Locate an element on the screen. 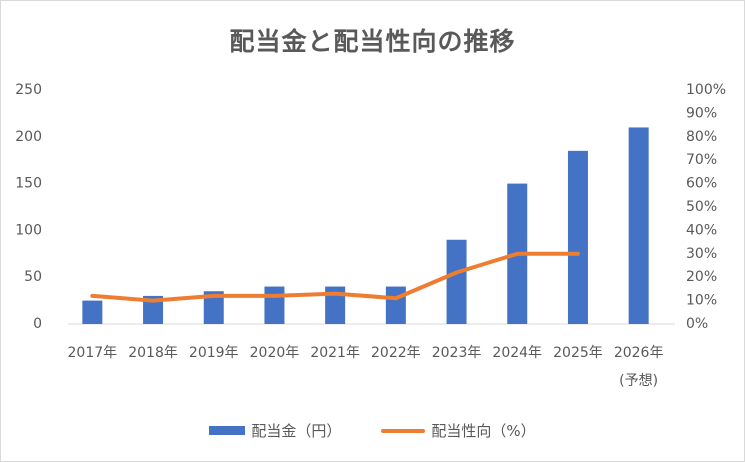  x-axis-tick-label: 2021年 is located at coordinates (335, 353).